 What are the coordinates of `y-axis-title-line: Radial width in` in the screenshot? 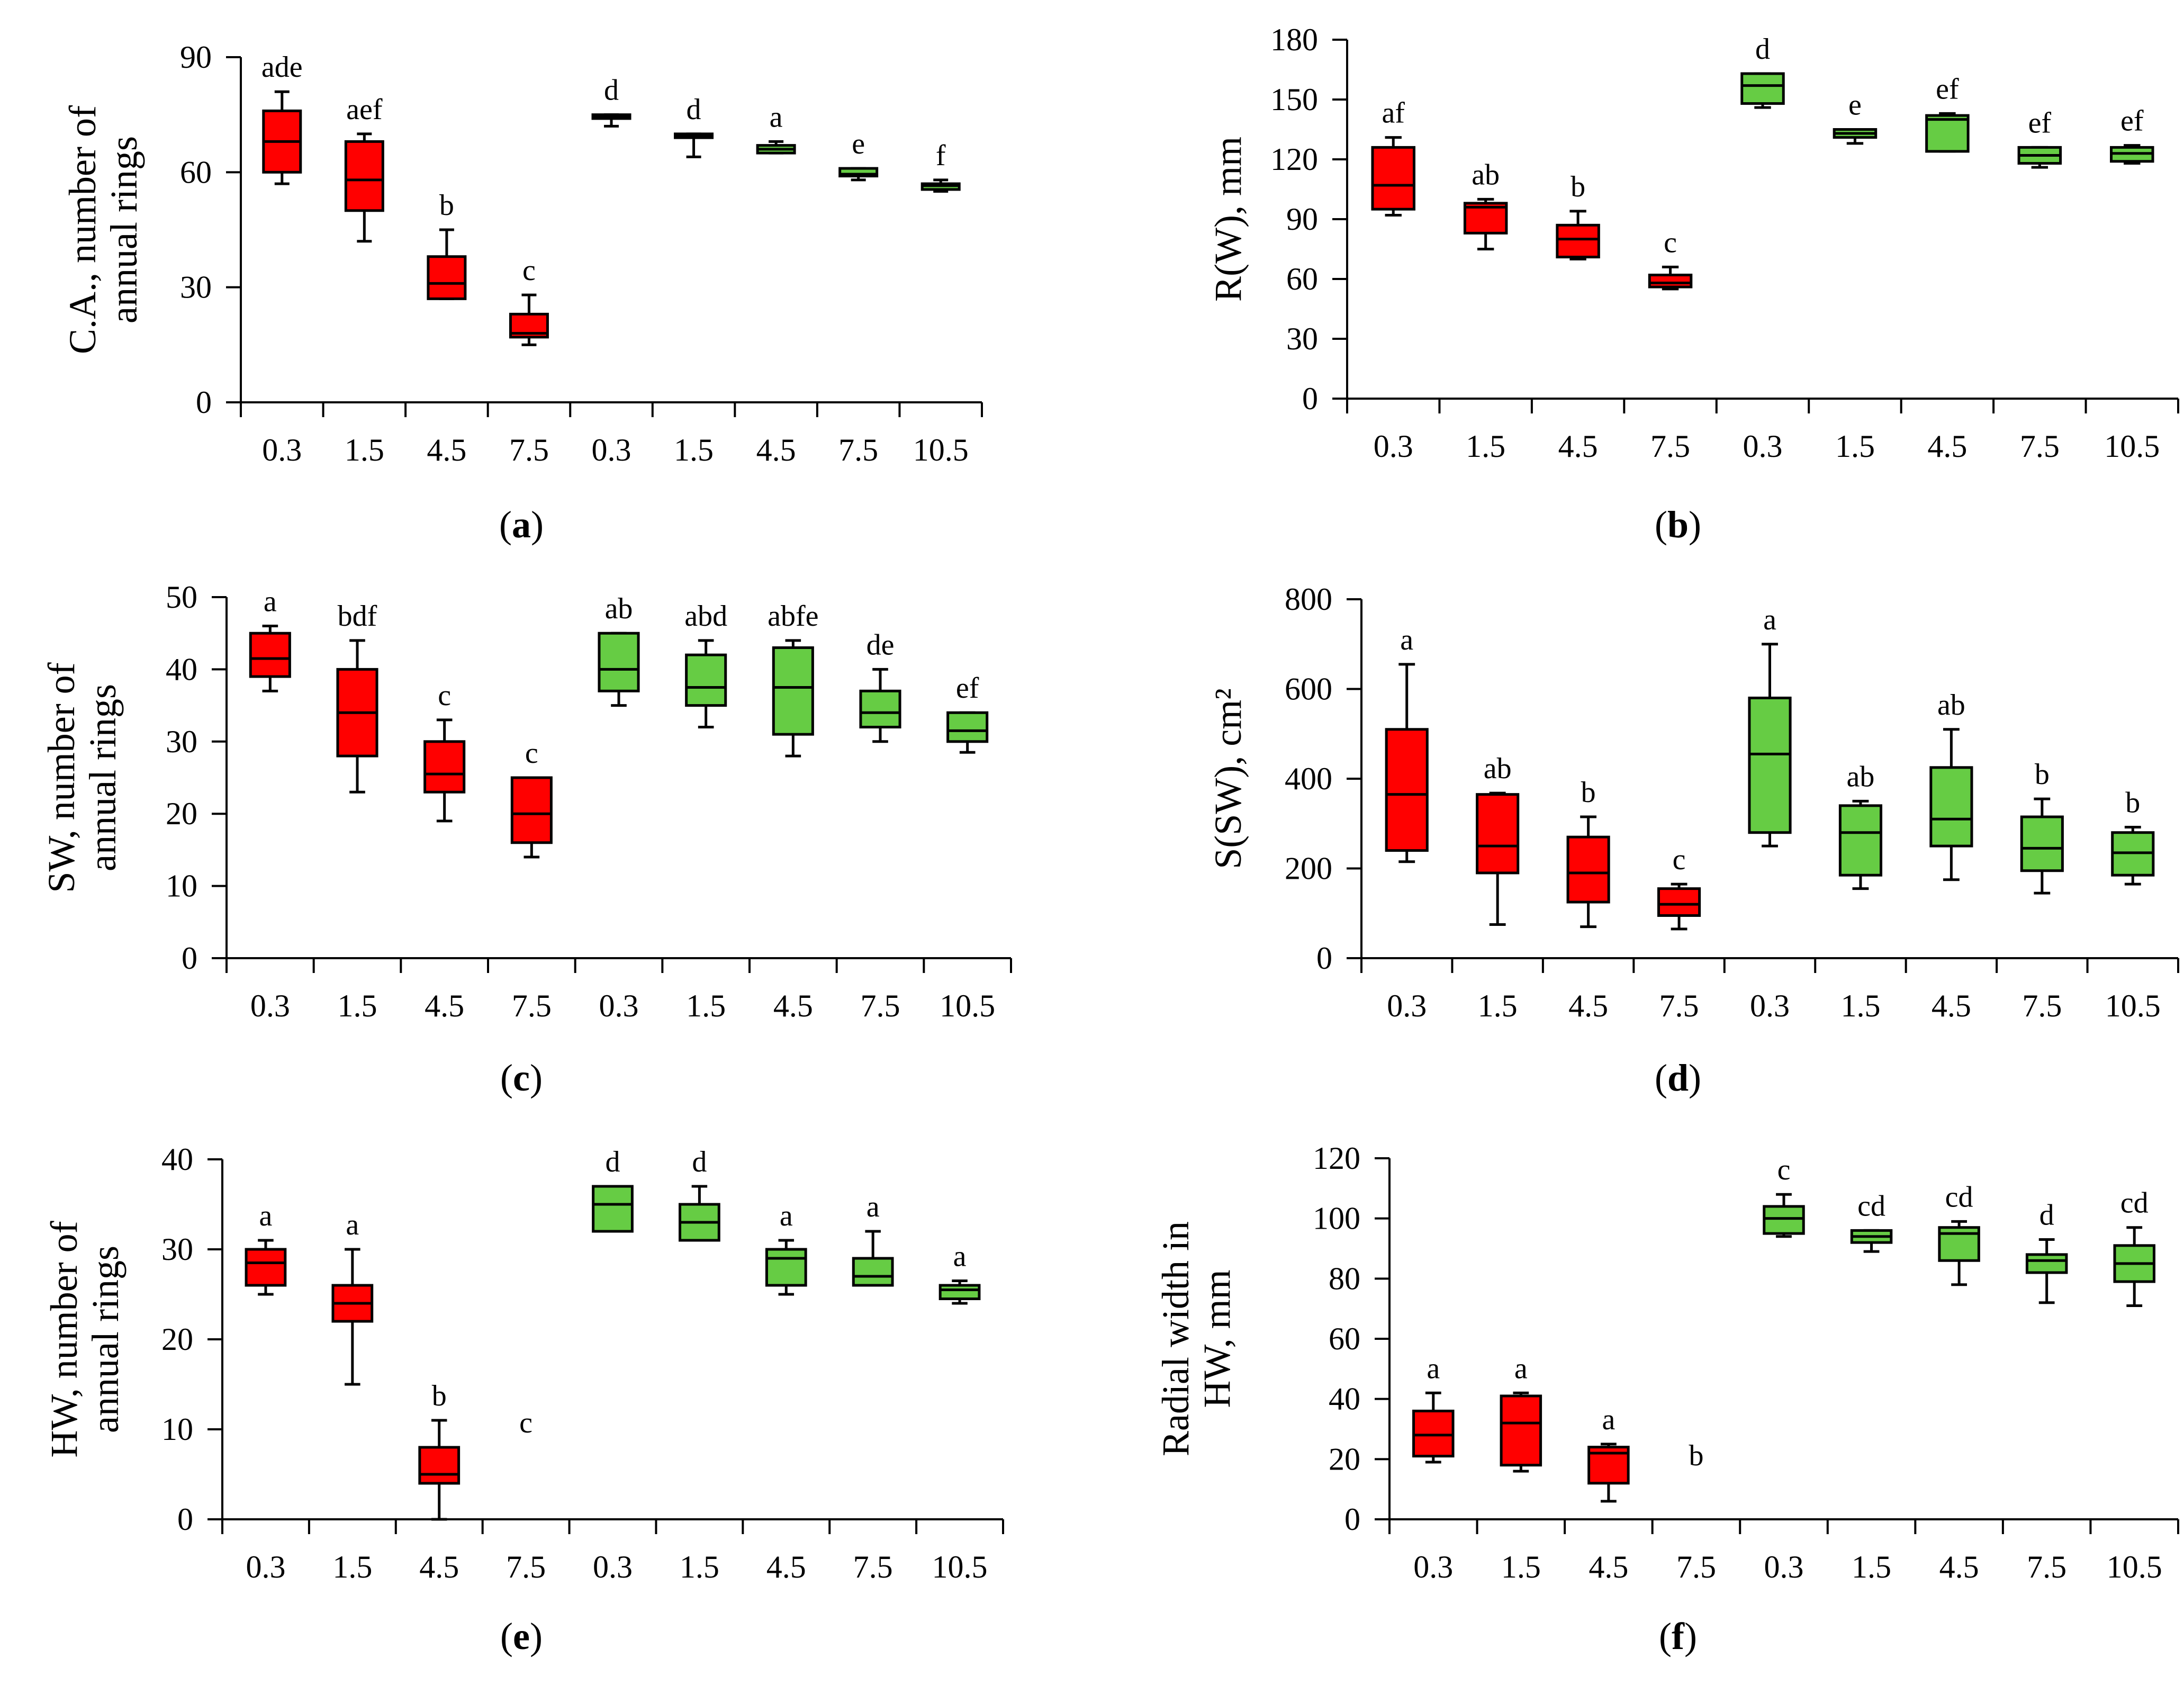 It's located at (1175, 1338).